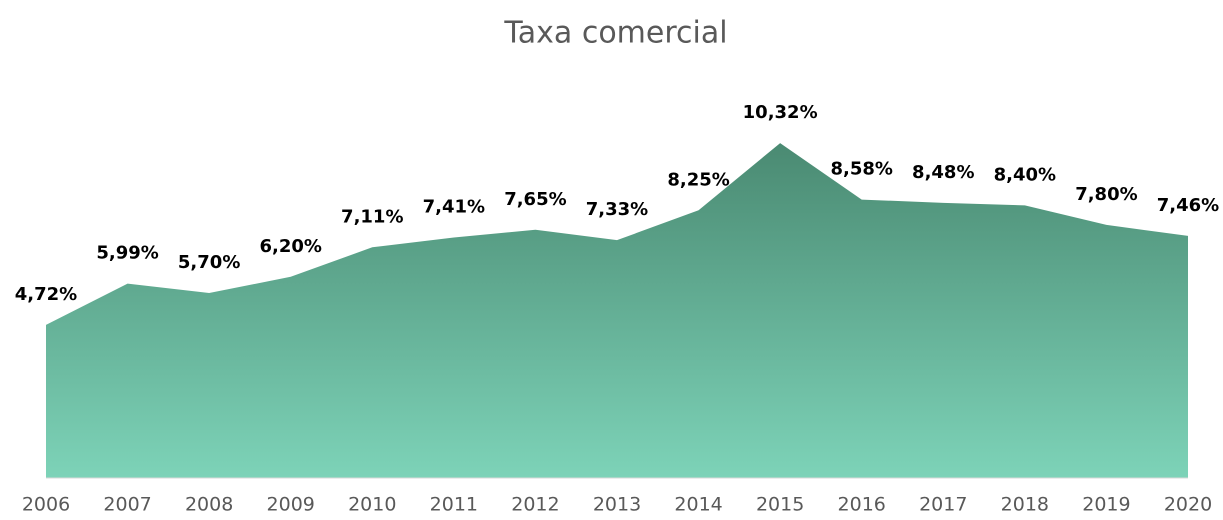 Image resolution: width=1223 pixels, height=520 pixels. Describe the element at coordinates (617, 505) in the screenshot. I see `x-tick-label: 2013` at that location.